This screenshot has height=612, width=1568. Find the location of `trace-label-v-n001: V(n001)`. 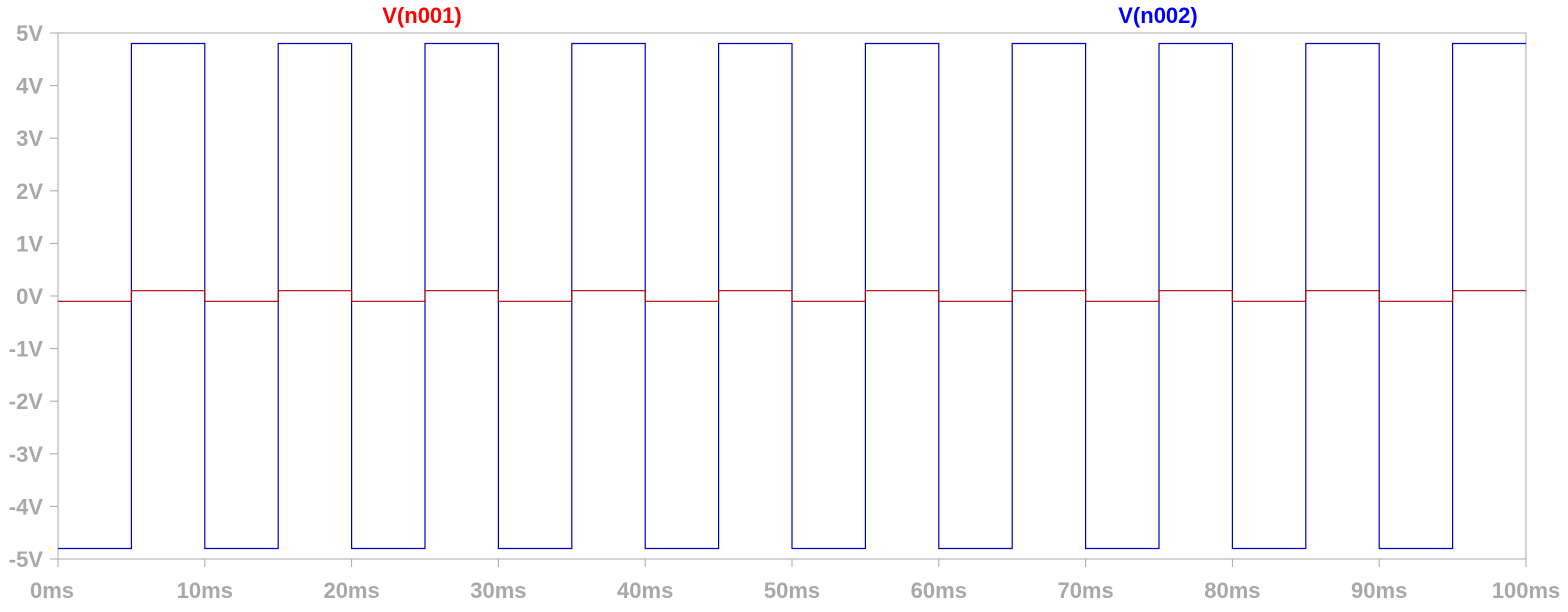

trace-label-v-n001: V(n001) is located at coordinates (421, 15).